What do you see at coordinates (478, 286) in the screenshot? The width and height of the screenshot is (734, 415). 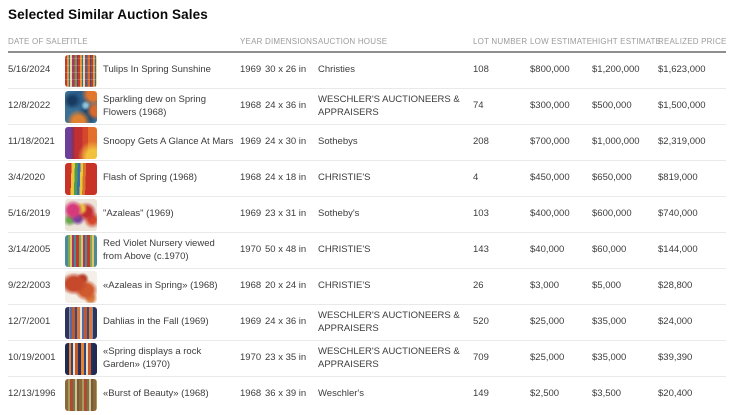 I see `lot-number-cell: 26` at bounding box center [478, 286].